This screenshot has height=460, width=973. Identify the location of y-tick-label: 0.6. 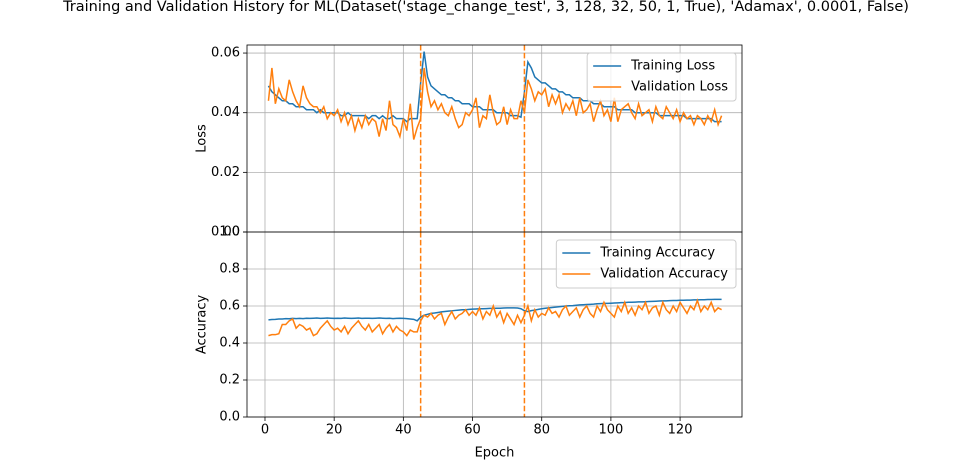
(229, 306).